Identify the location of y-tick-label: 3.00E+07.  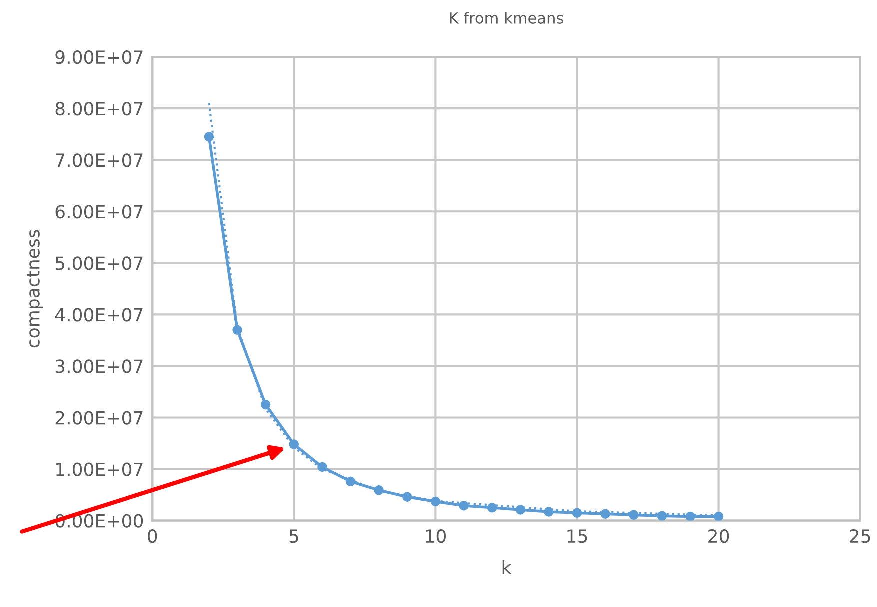
(99, 367).